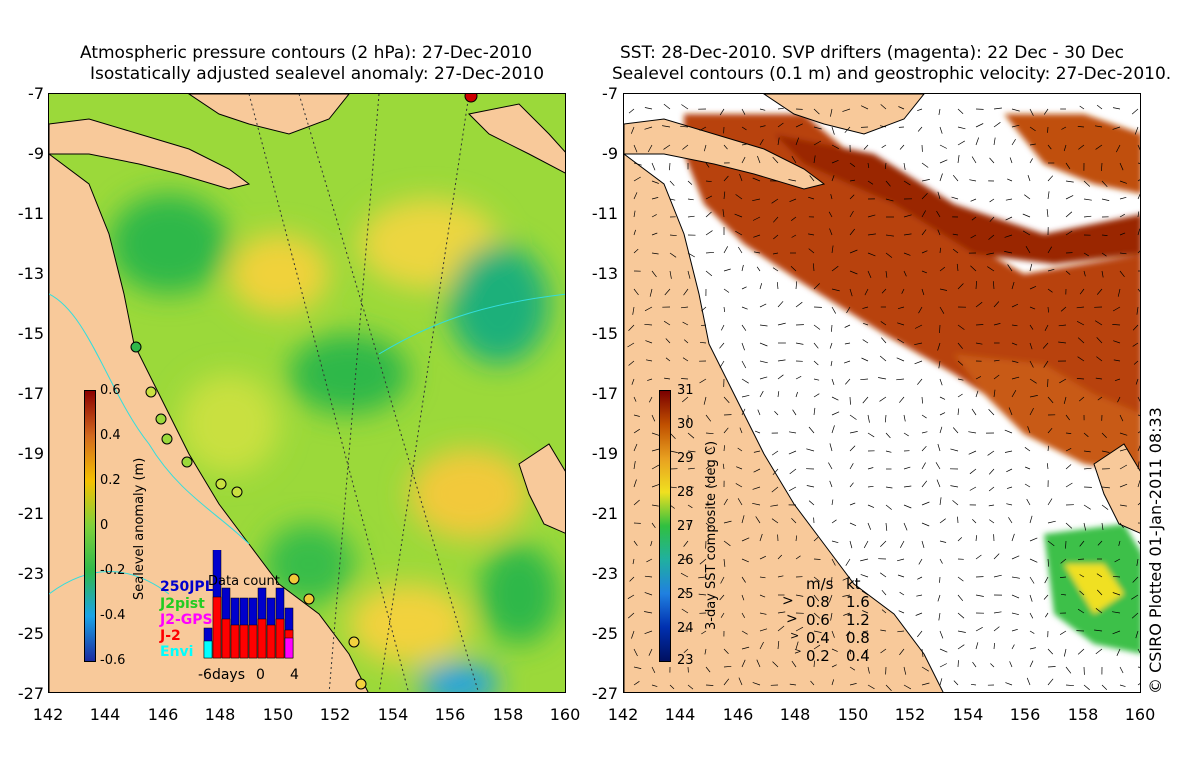 This screenshot has height=780, width=1200. I want to click on x-tick: 160, so click(1140, 714).